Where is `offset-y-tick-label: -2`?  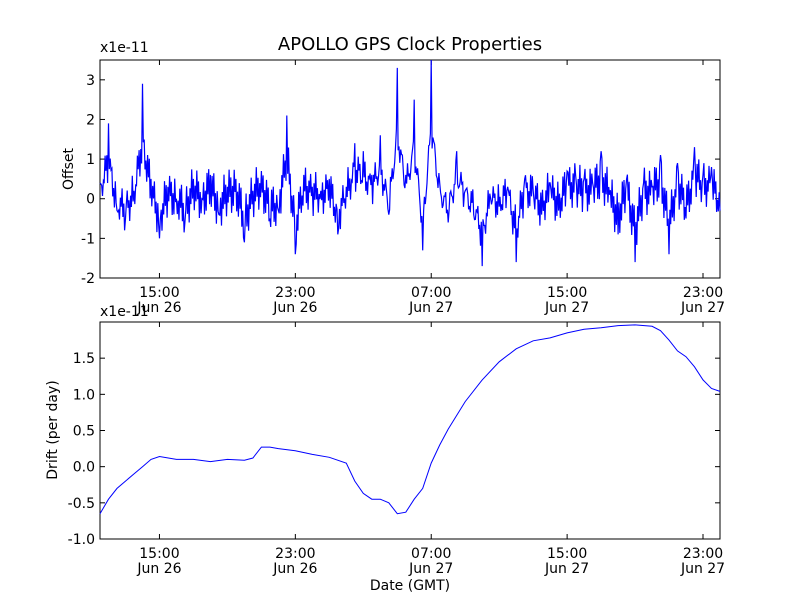 offset-y-tick-label: -2 is located at coordinates (88, 279).